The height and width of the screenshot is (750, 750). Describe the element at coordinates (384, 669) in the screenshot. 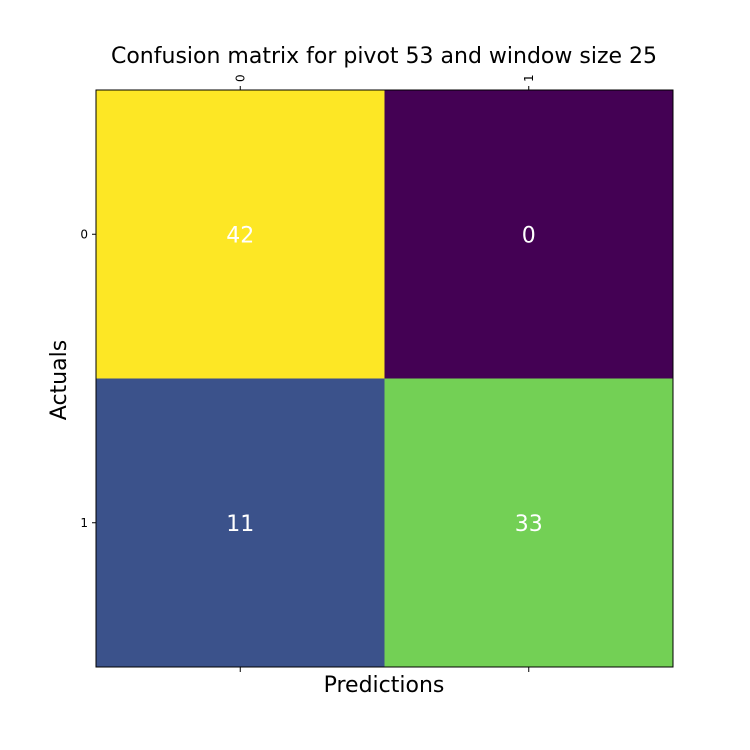

I see `x-bottom-ticks` at that location.